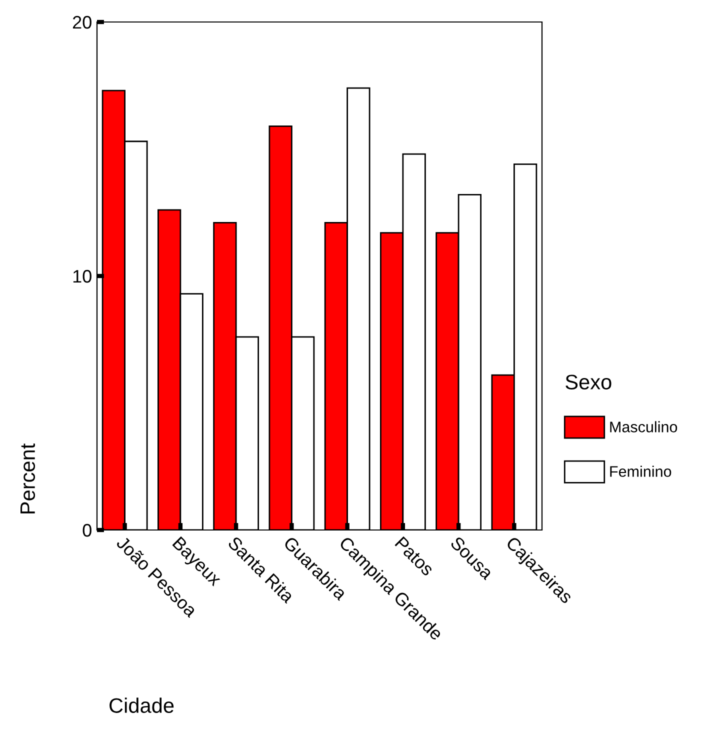 This screenshot has width=708, height=729. I want to click on y-tick-label: 0, so click(87, 530).